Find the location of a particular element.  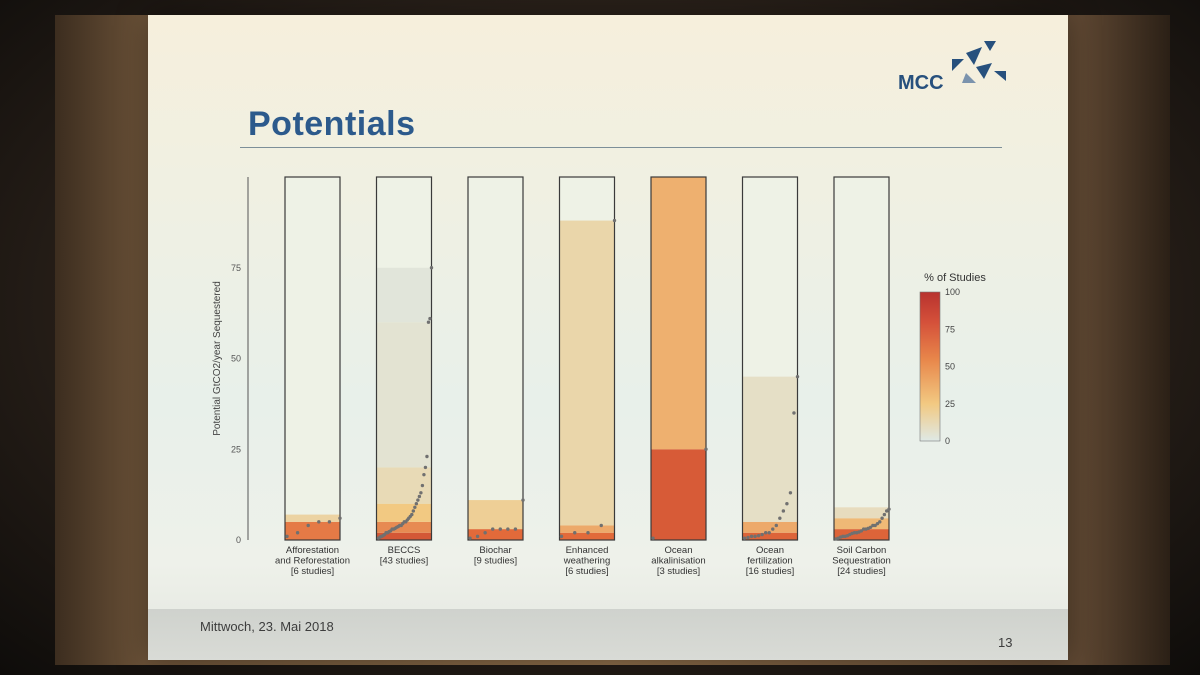

category-label: Sequestration is located at coordinates (861, 561).